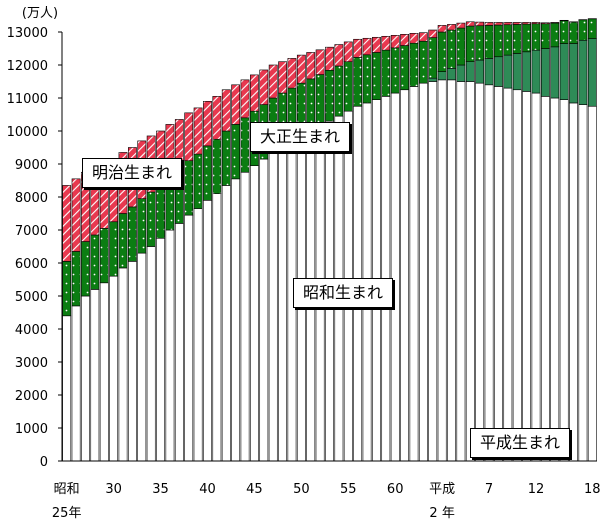 This screenshot has width=600, height=522. What do you see at coordinates (85, 378) in the screenshot?
I see `bar-showa-1952` at bounding box center [85, 378].